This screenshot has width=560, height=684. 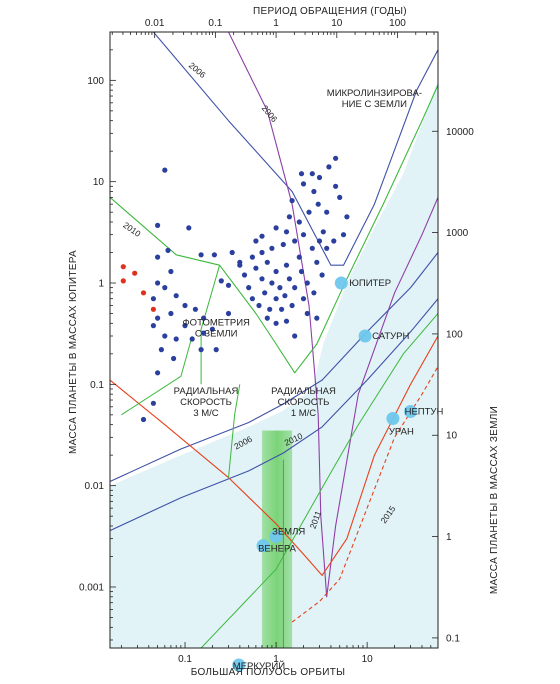 What do you see at coordinates (397, 23) in the screenshot?
I see `x2-tick-label: 100` at bounding box center [397, 23].